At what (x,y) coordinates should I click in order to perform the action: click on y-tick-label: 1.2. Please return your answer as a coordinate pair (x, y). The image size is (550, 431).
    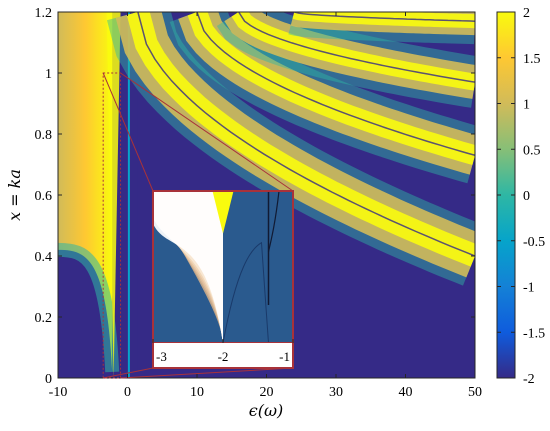
    Looking at the image, I should click on (44, 13).